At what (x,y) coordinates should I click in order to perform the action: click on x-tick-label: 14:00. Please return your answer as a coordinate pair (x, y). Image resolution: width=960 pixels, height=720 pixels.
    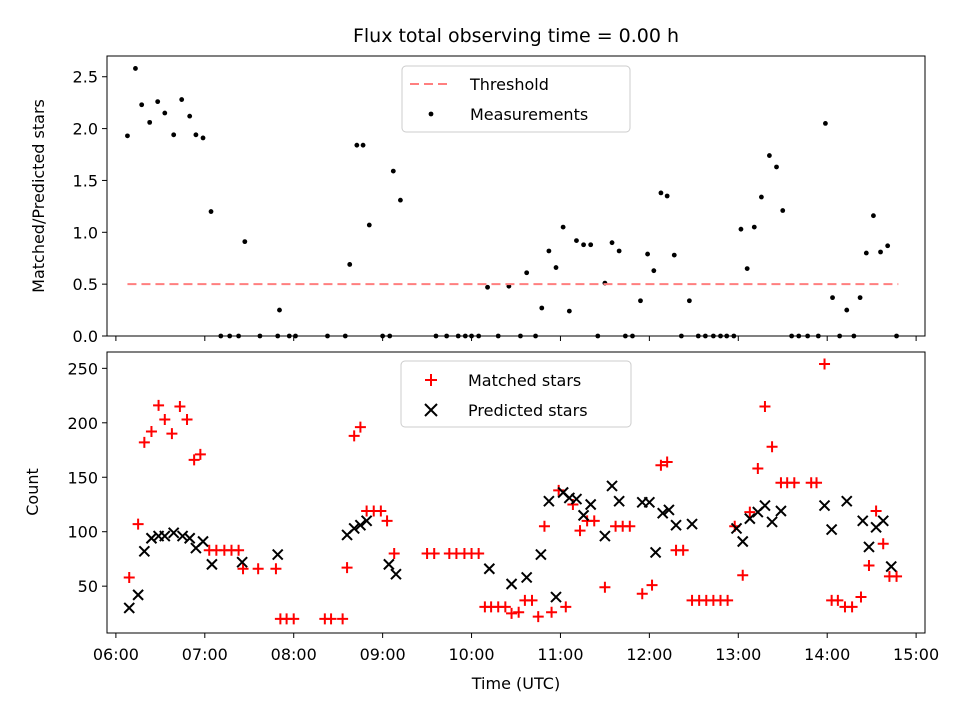
    Looking at the image, I should click on (827, 654).